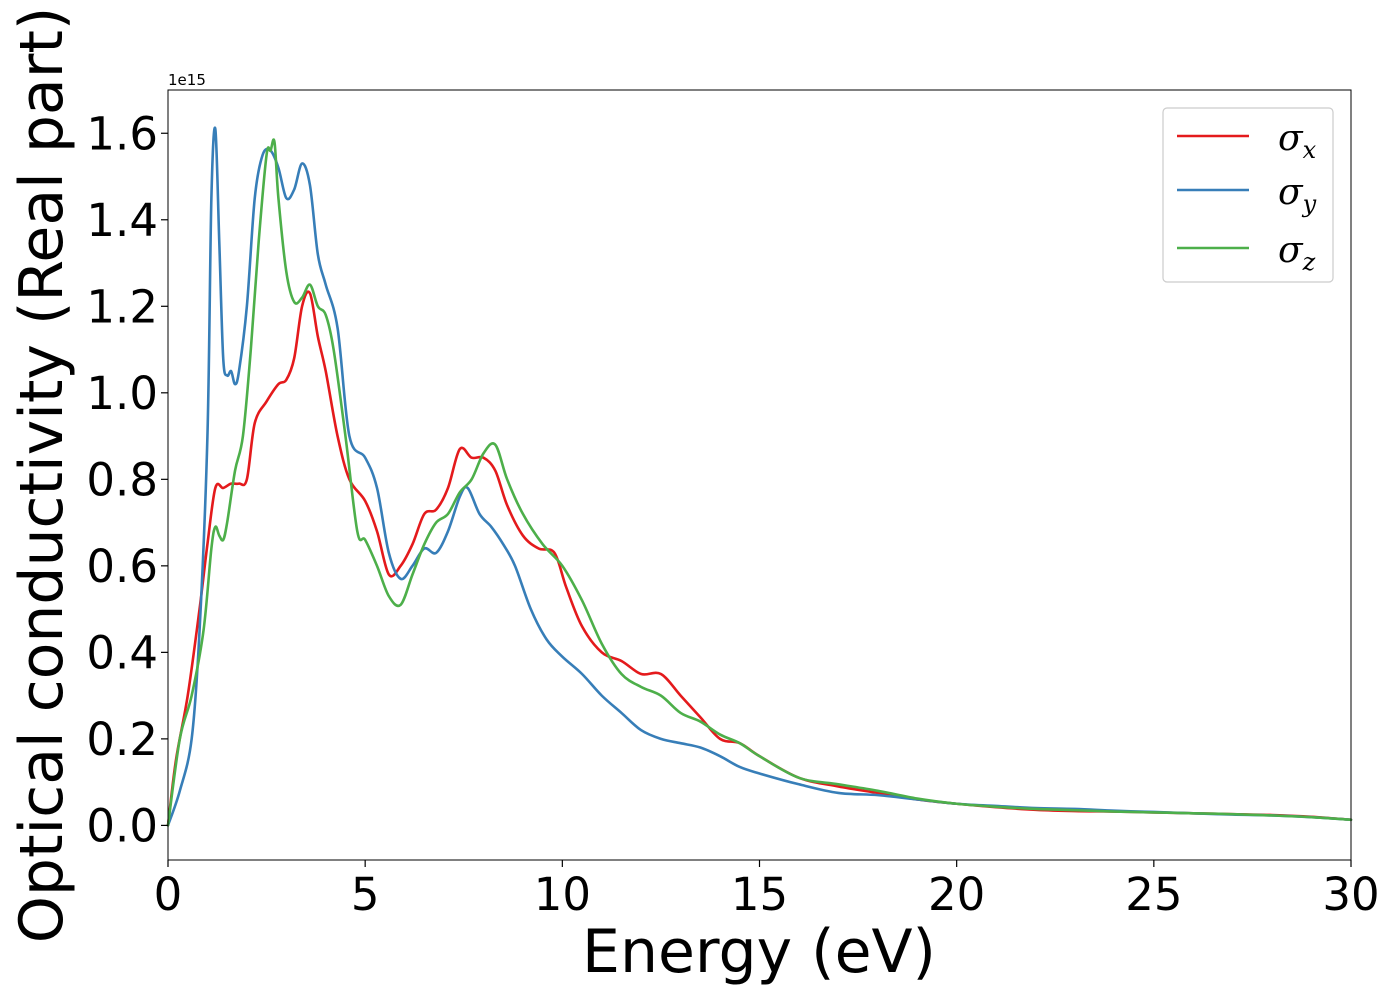  Describe the element at coordinates (1153, 894) in the screenshot. I see `x-tick-label: 25` at that location.